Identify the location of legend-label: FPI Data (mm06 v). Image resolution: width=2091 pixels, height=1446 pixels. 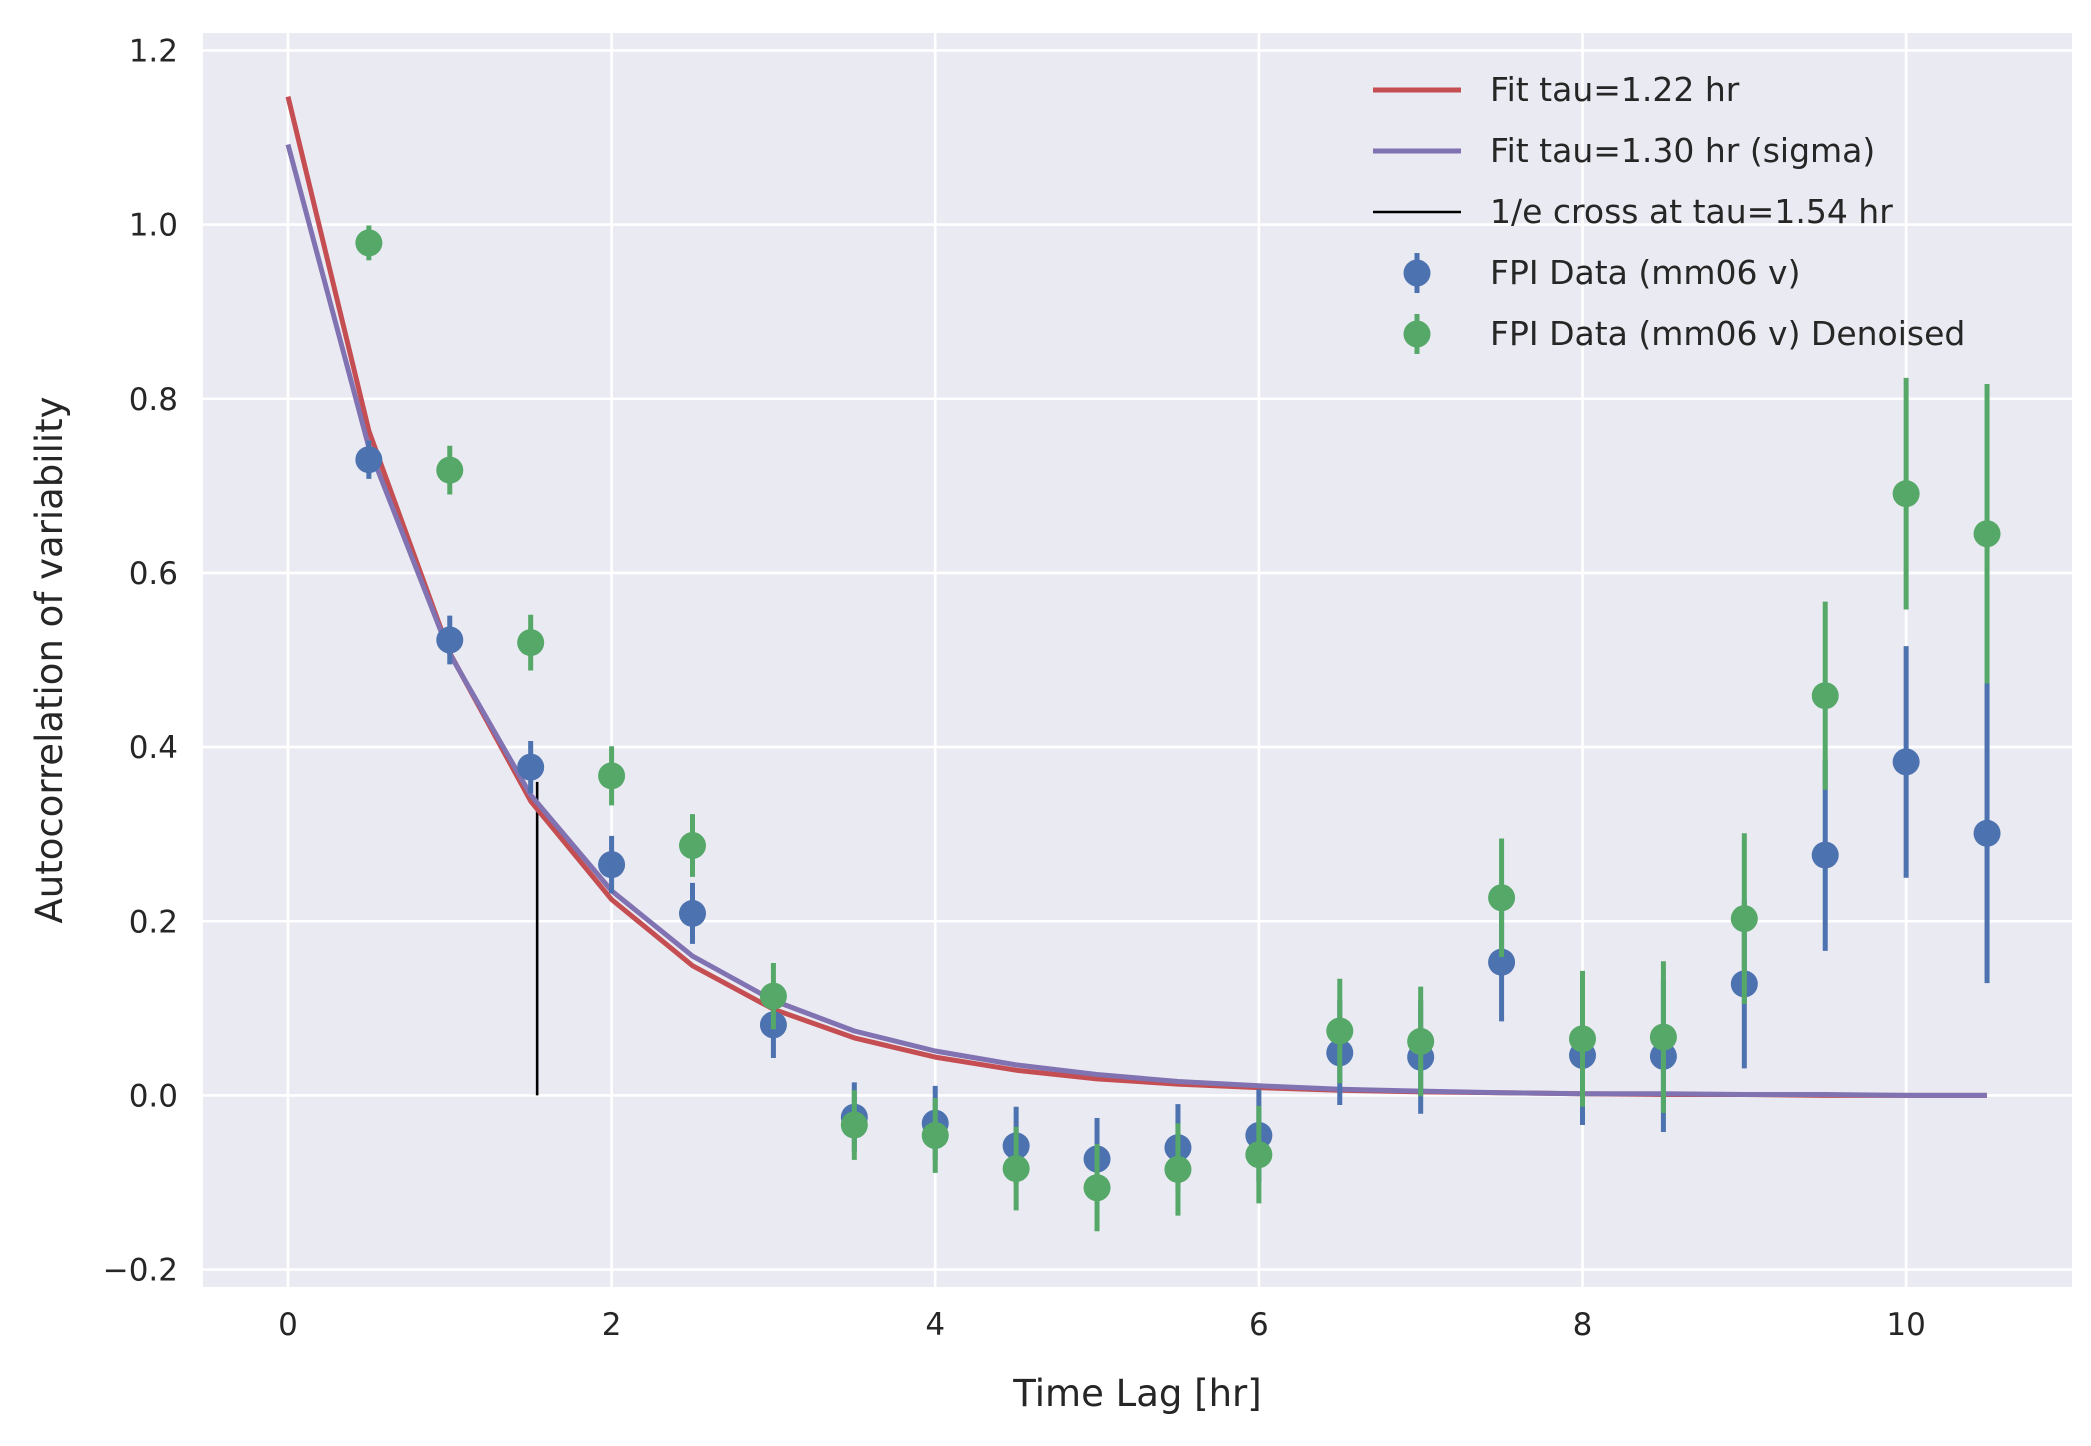
(1645, 272).